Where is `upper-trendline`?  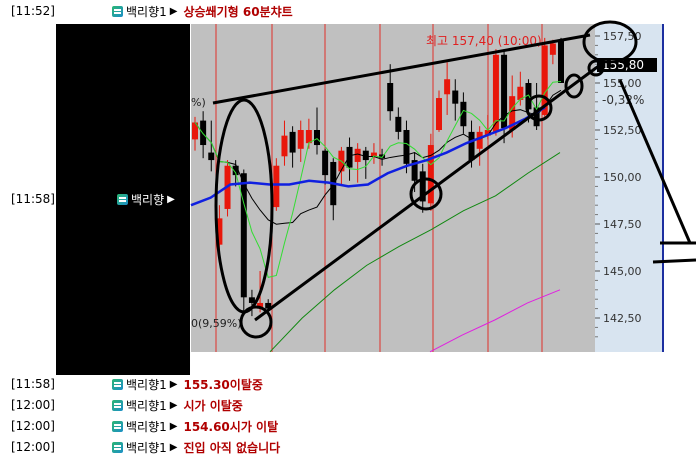 upper-trendline is located at coordinates (401, 69).